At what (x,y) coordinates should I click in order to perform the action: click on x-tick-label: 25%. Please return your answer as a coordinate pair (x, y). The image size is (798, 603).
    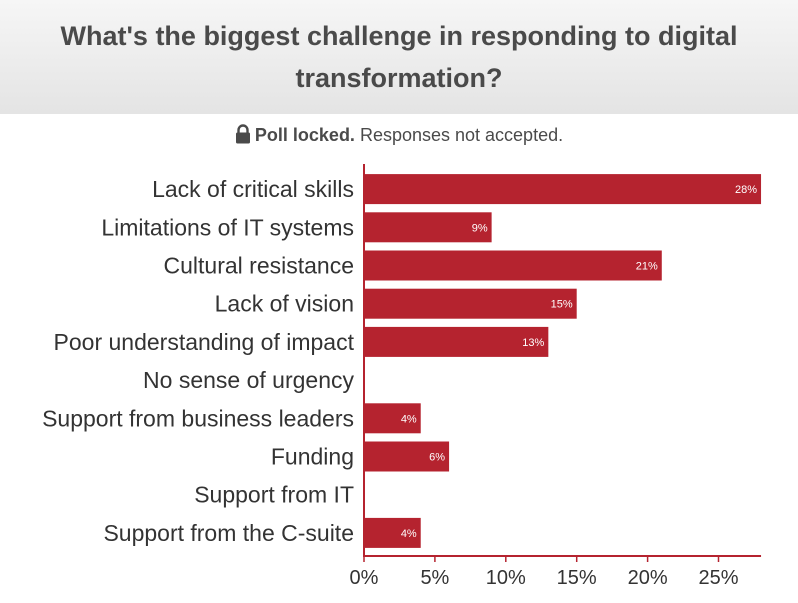
    Looking at the image, I should click on (718, 578).